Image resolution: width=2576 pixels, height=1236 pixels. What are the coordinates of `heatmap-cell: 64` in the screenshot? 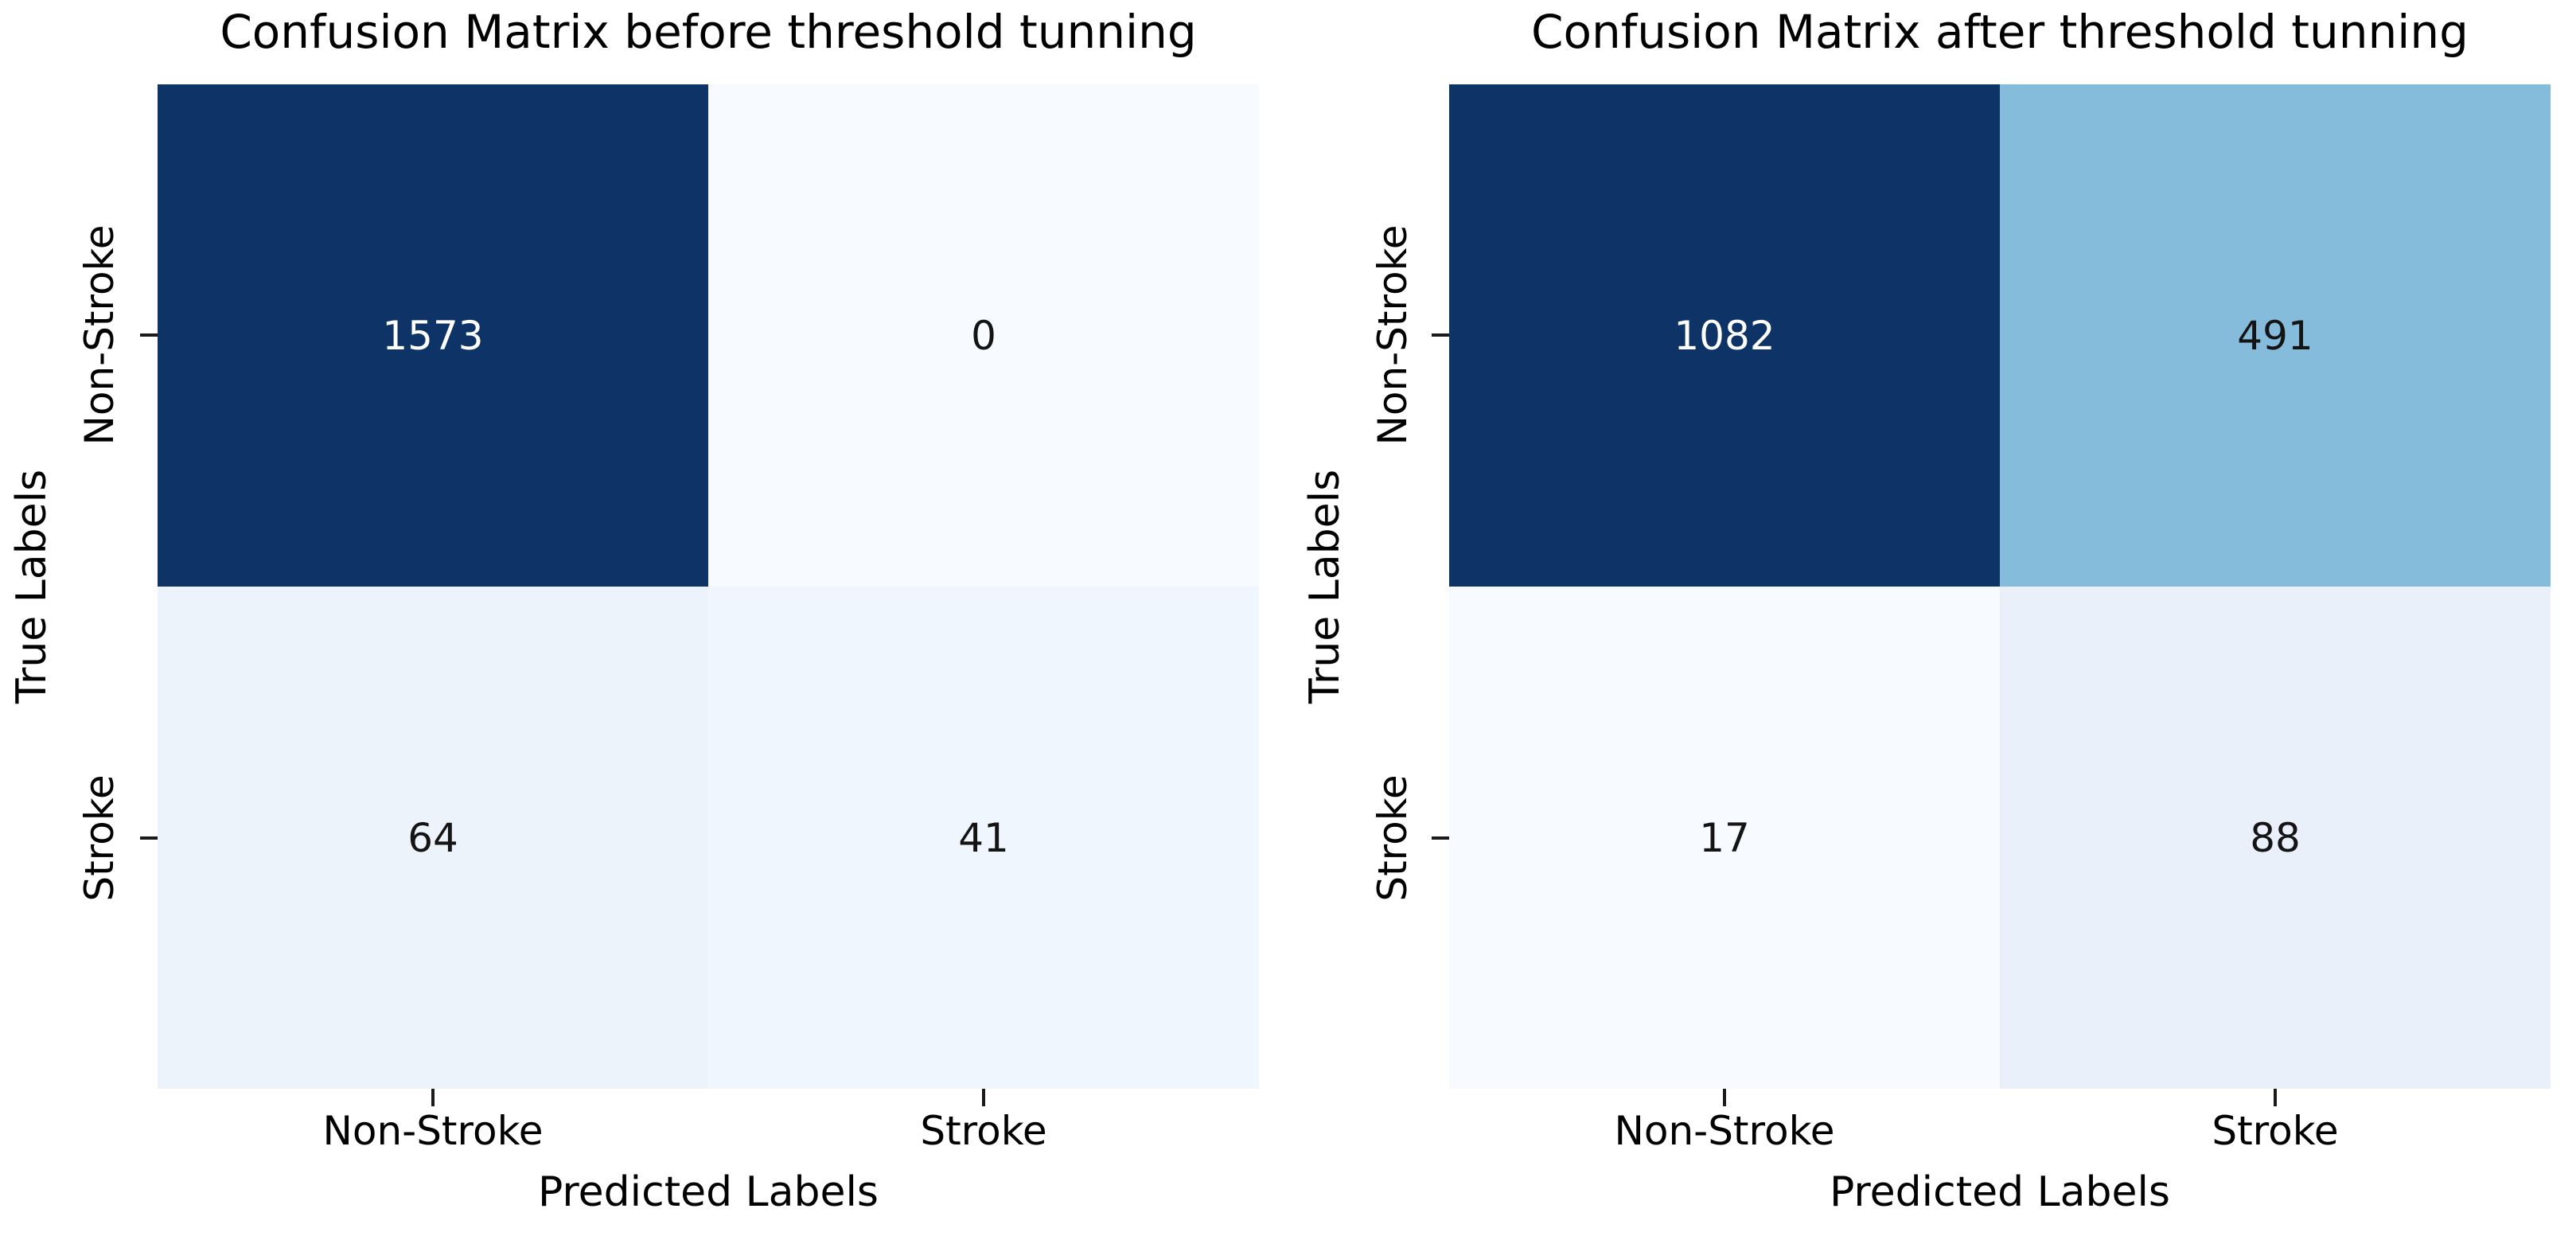 It's located at (433, 838).